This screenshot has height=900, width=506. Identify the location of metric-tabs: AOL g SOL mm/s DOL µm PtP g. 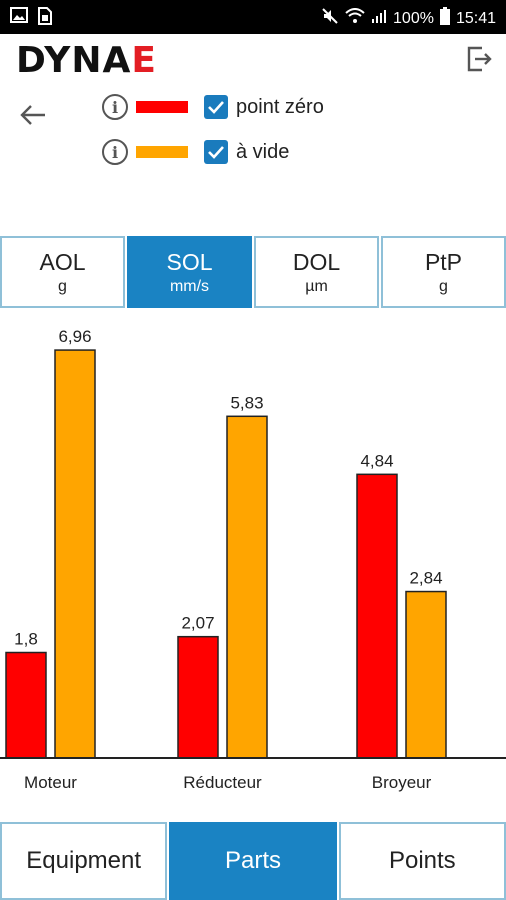
(253, 272).